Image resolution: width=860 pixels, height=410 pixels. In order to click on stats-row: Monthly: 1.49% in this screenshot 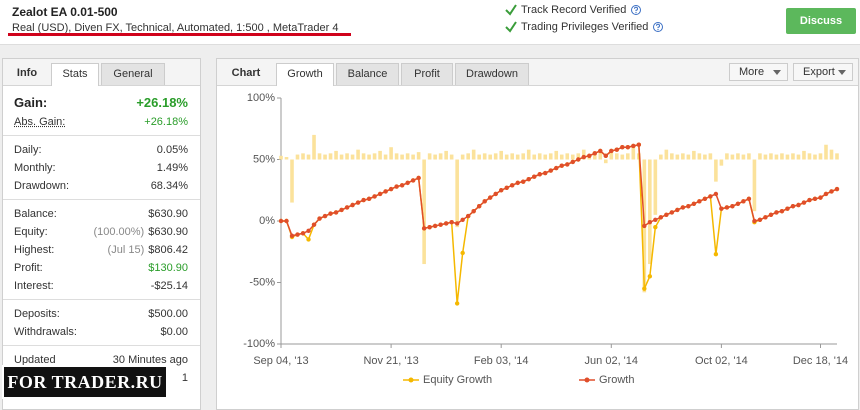, I will do `click(101, 168)`.